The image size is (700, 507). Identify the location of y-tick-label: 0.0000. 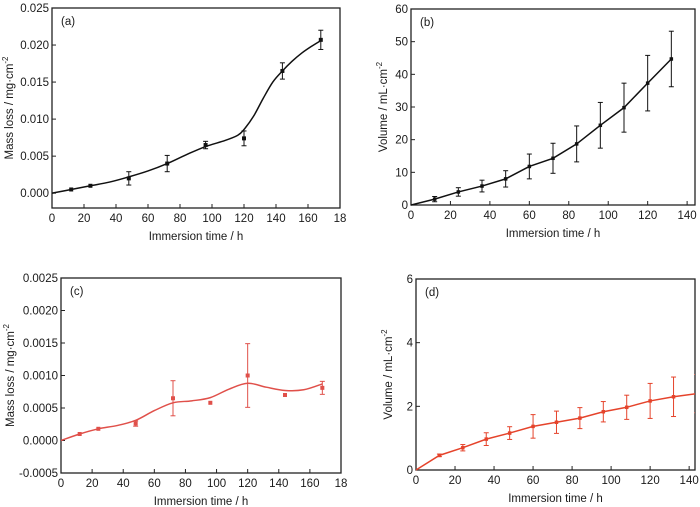
(40, 442).